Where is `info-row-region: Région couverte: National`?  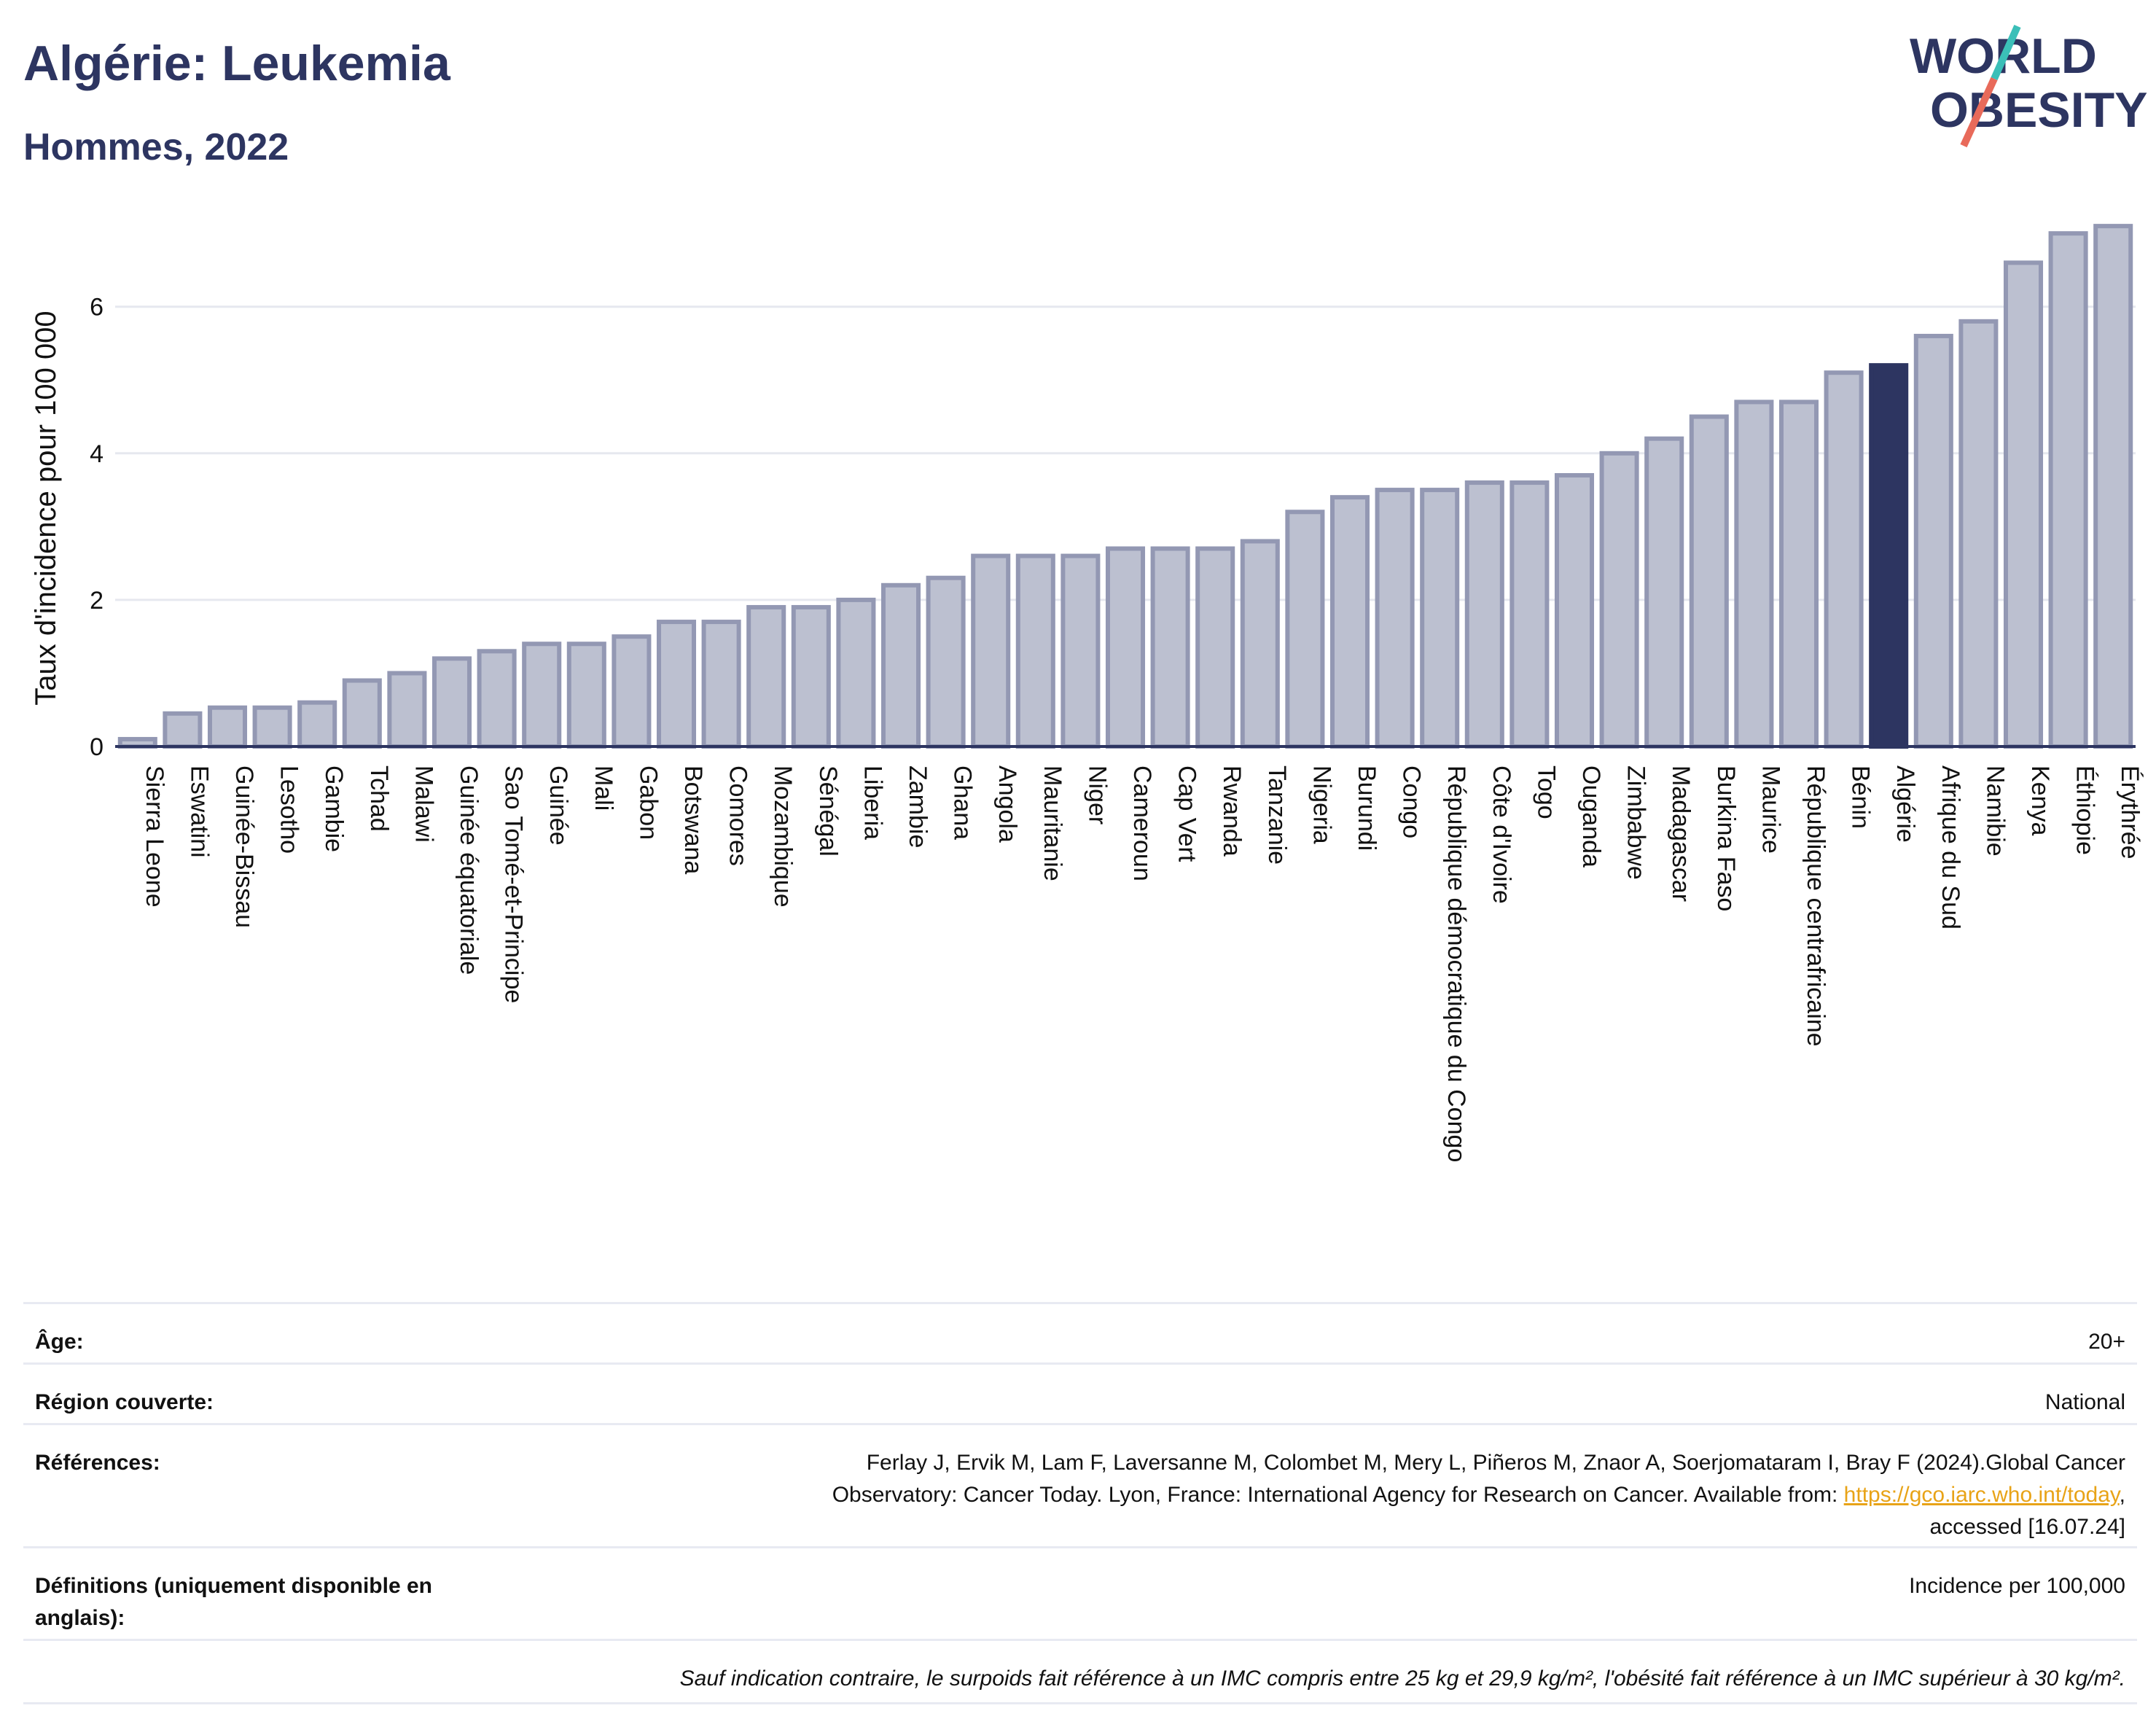
info-row-region: Région couverte: National is located at coordinates (1080, 1392).